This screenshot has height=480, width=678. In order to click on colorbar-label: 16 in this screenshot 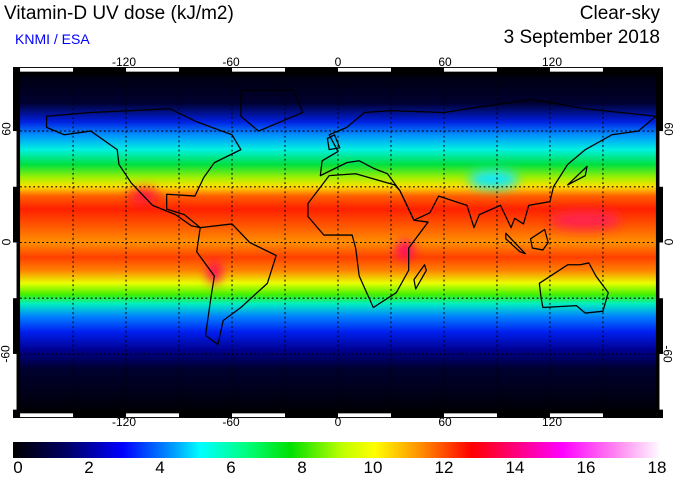, I will do `click(586, 467)`.